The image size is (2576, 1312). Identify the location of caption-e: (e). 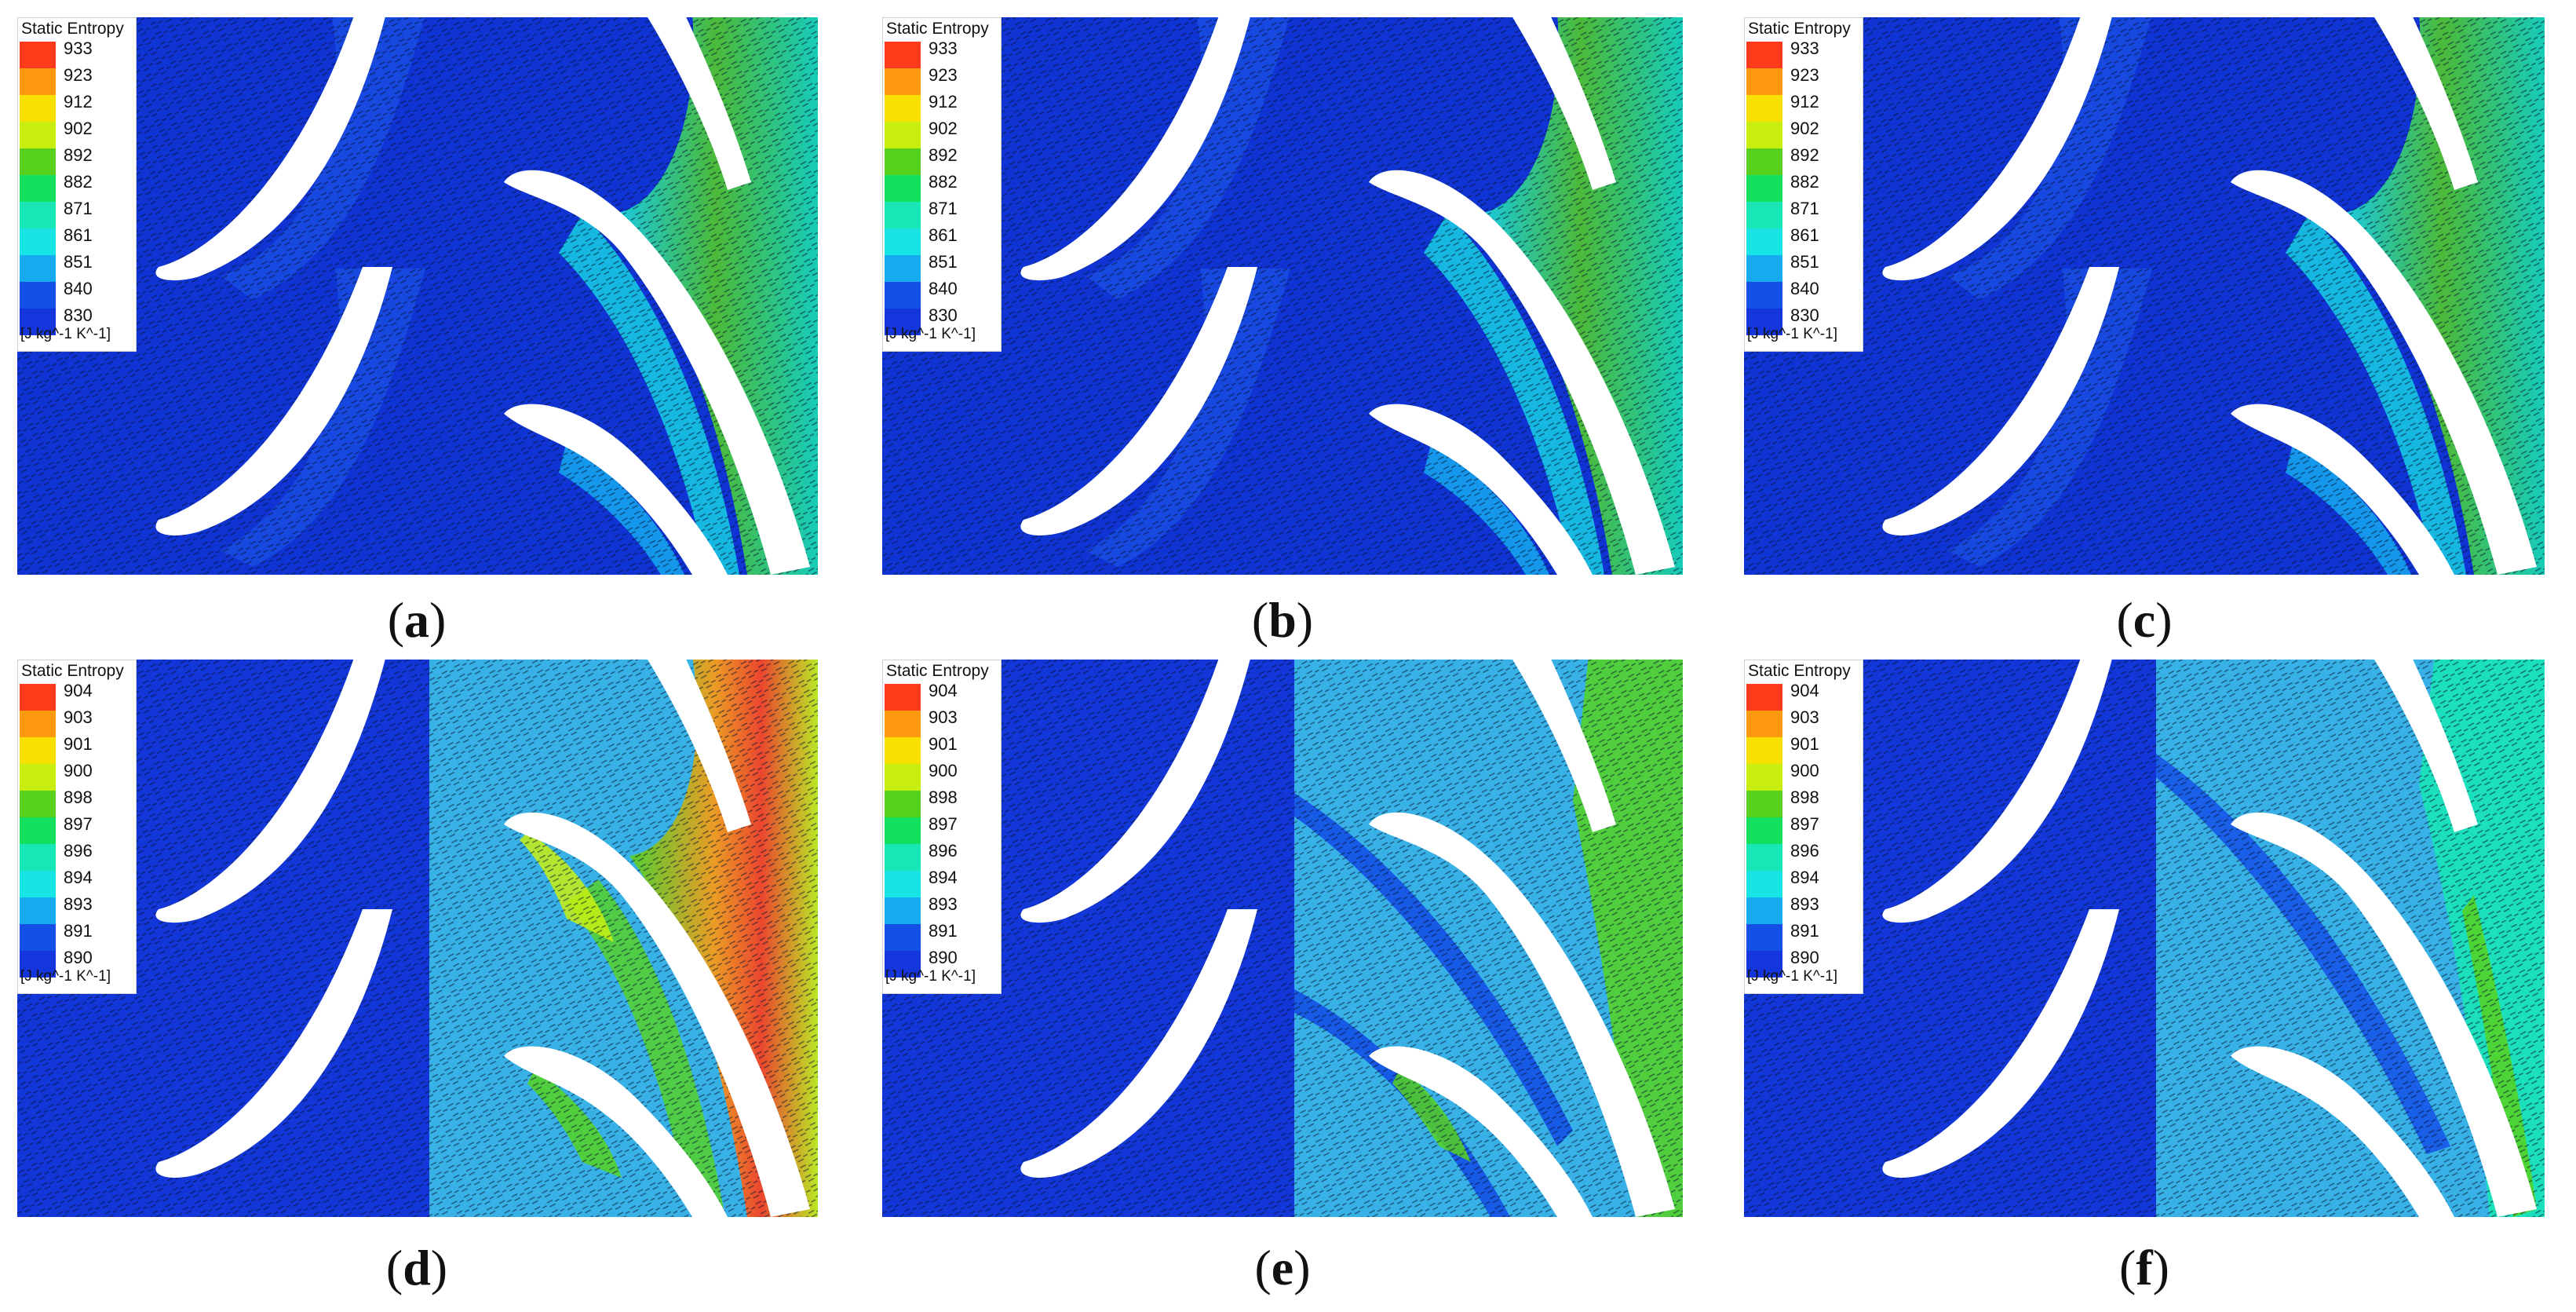
(1282, 1268).